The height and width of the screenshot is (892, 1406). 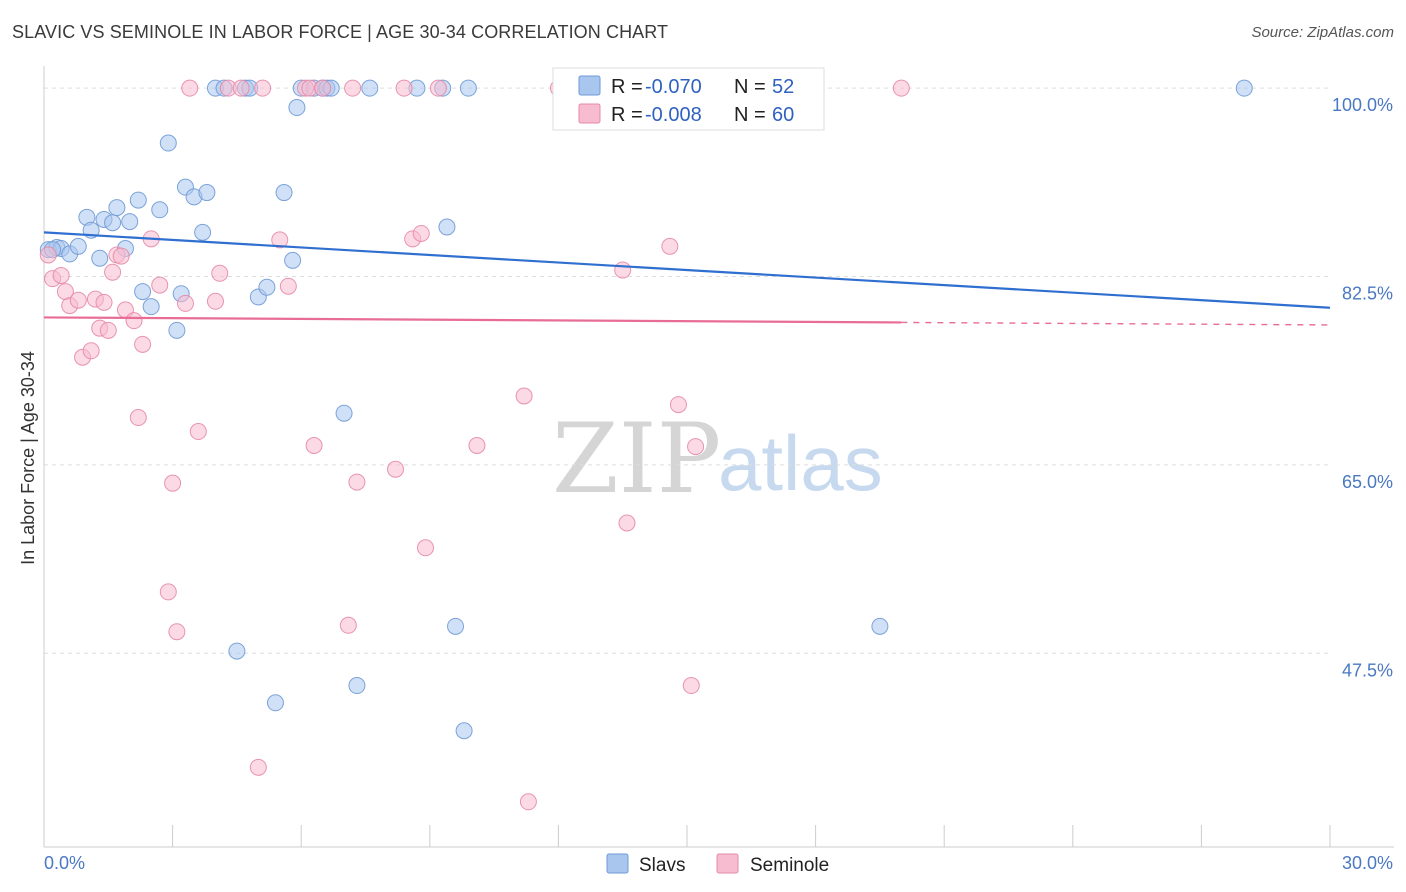 I want to click on bottom-legend-label-slavs: Slavs, so click(x=662, y=865).